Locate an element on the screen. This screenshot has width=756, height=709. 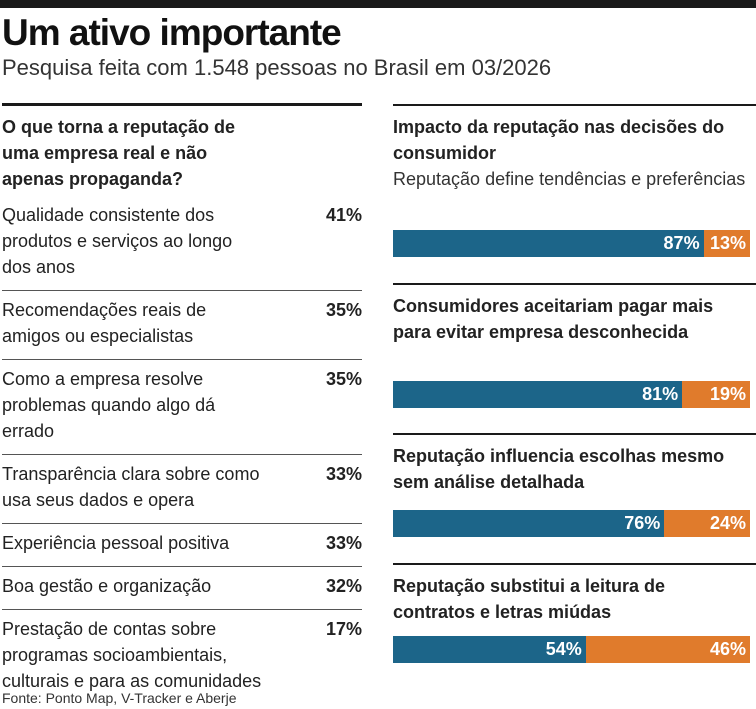
stacked-bar: 81% 19% is located at coordinates (571, 394).